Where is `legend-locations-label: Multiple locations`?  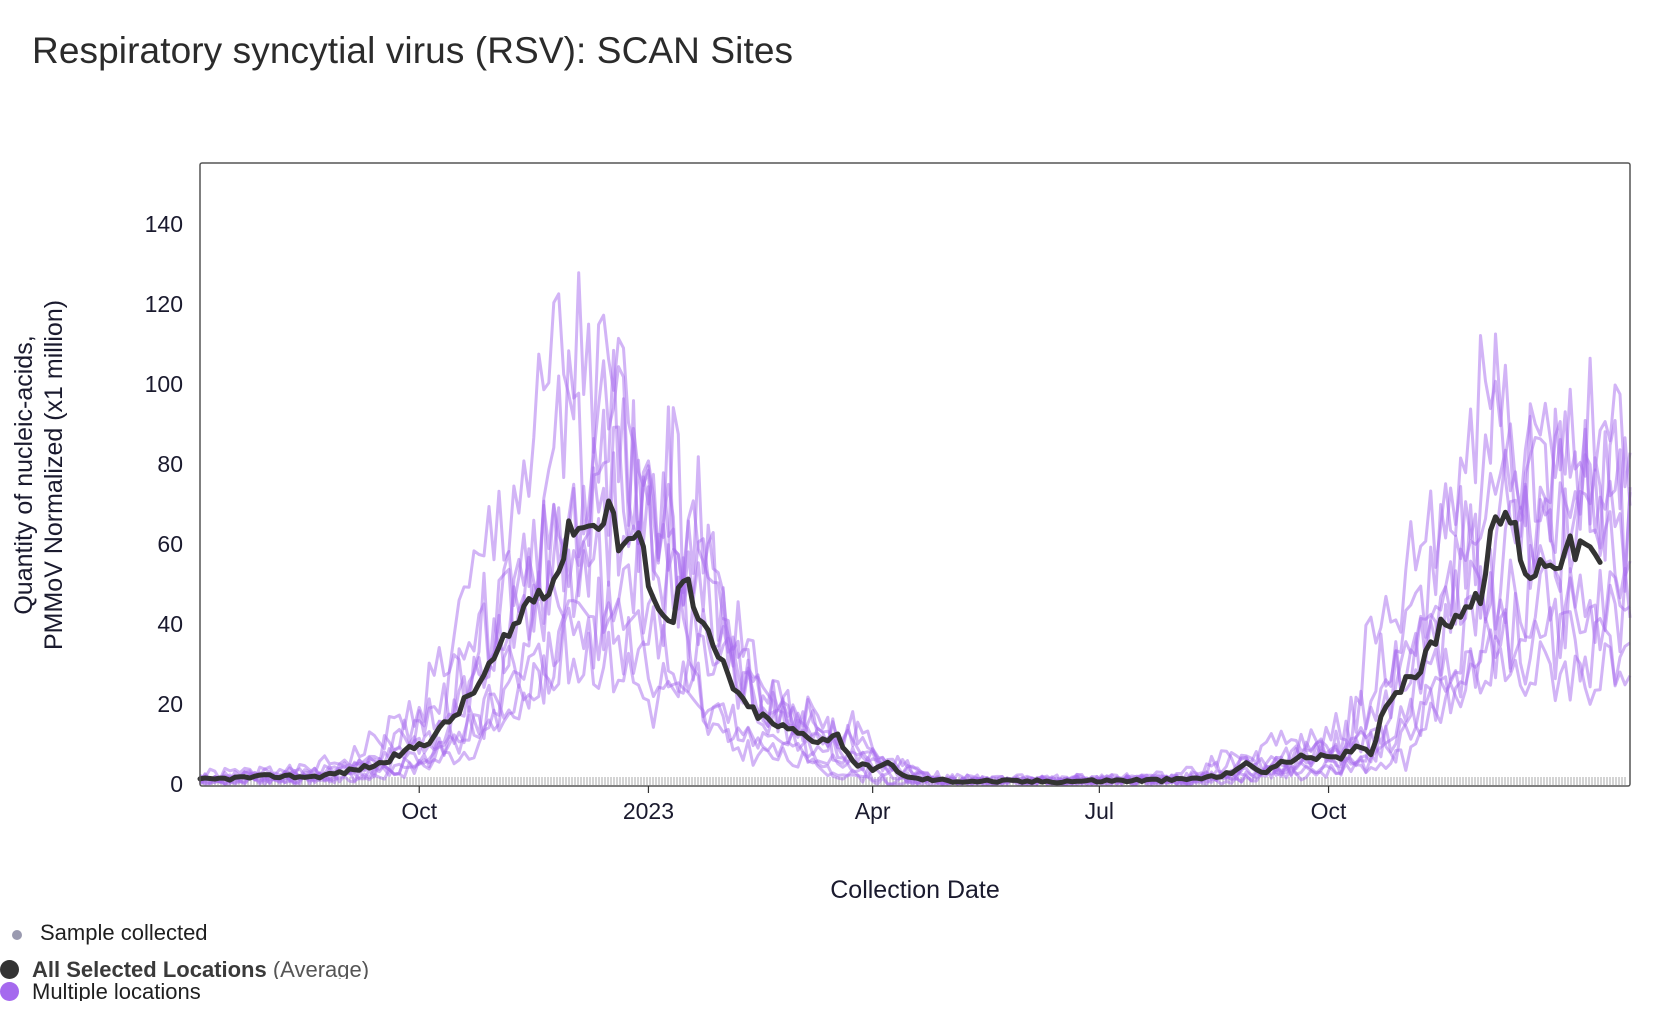
legend-locations-label: Multiple locations is located at coordinates (116, 990).